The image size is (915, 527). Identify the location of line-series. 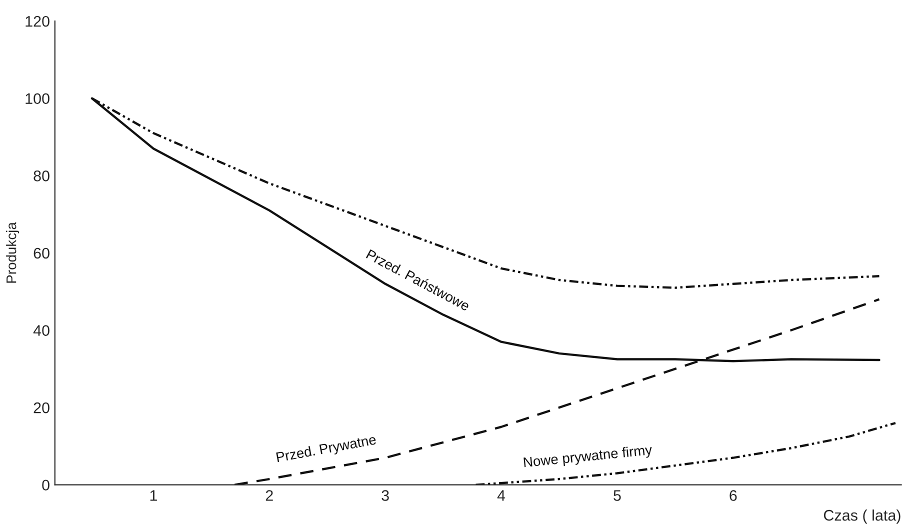
(685, 453).